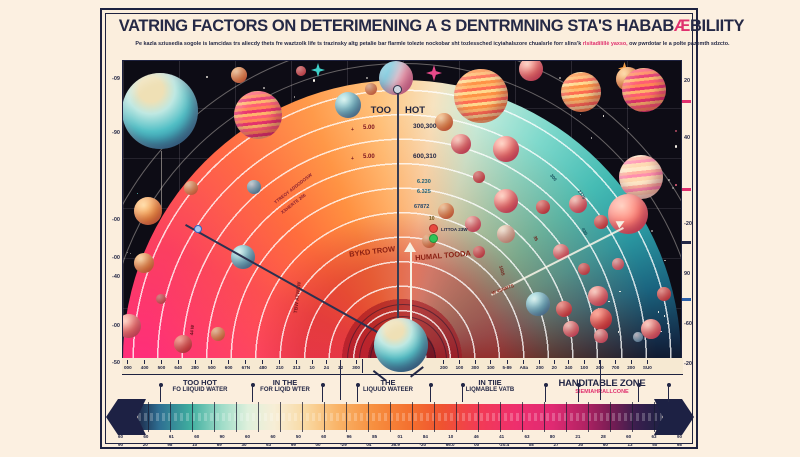 Image resolution: width=800 pixels, height=457 pixels. Describe the element at coordinates (326, 365) in the screenshot. I see `axis-tick: 24` at that location.